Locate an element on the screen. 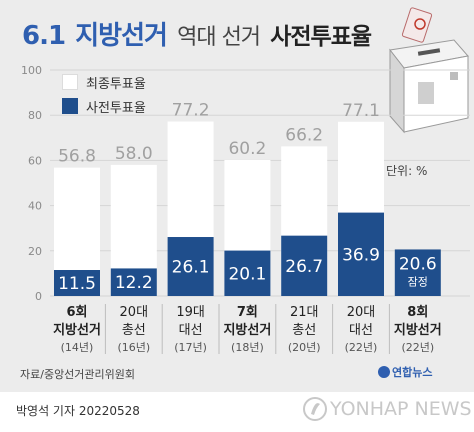 Image resolution: width=474 pixels, height=432 pixels. title-end: 사전투표율 is located at coordinates (321, 37).